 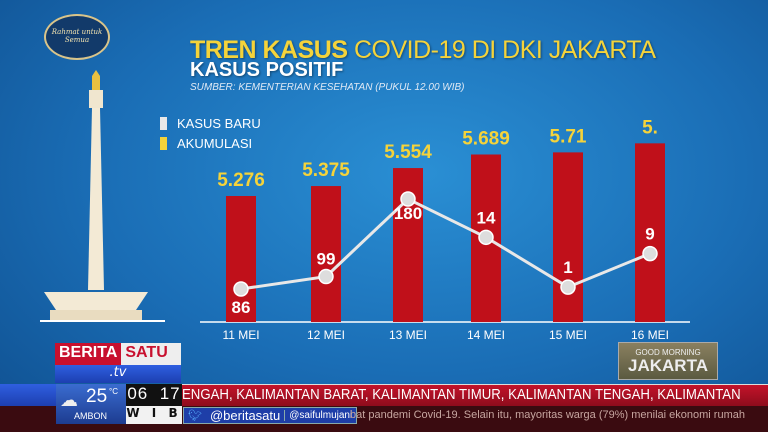 I want to click on line-data-label: 1, so click(x=567, y=267).